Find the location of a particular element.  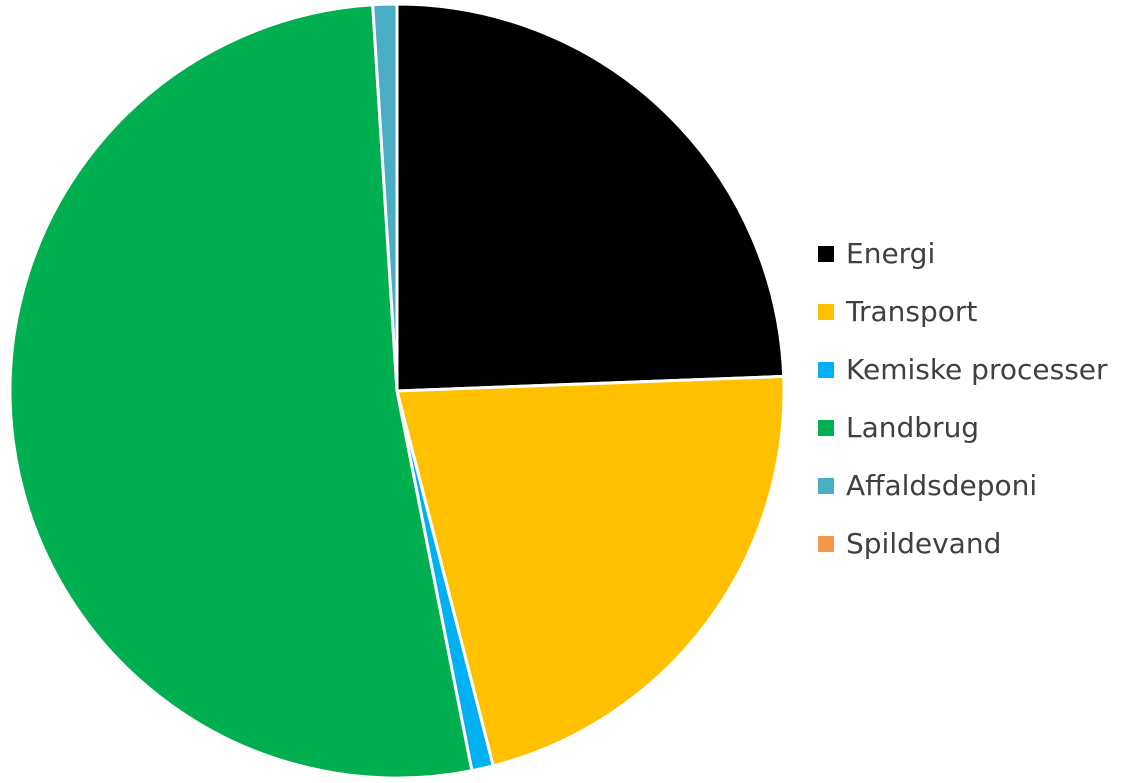

legend-label-landbrug: Landbrug is located at coordinates (913, 427).